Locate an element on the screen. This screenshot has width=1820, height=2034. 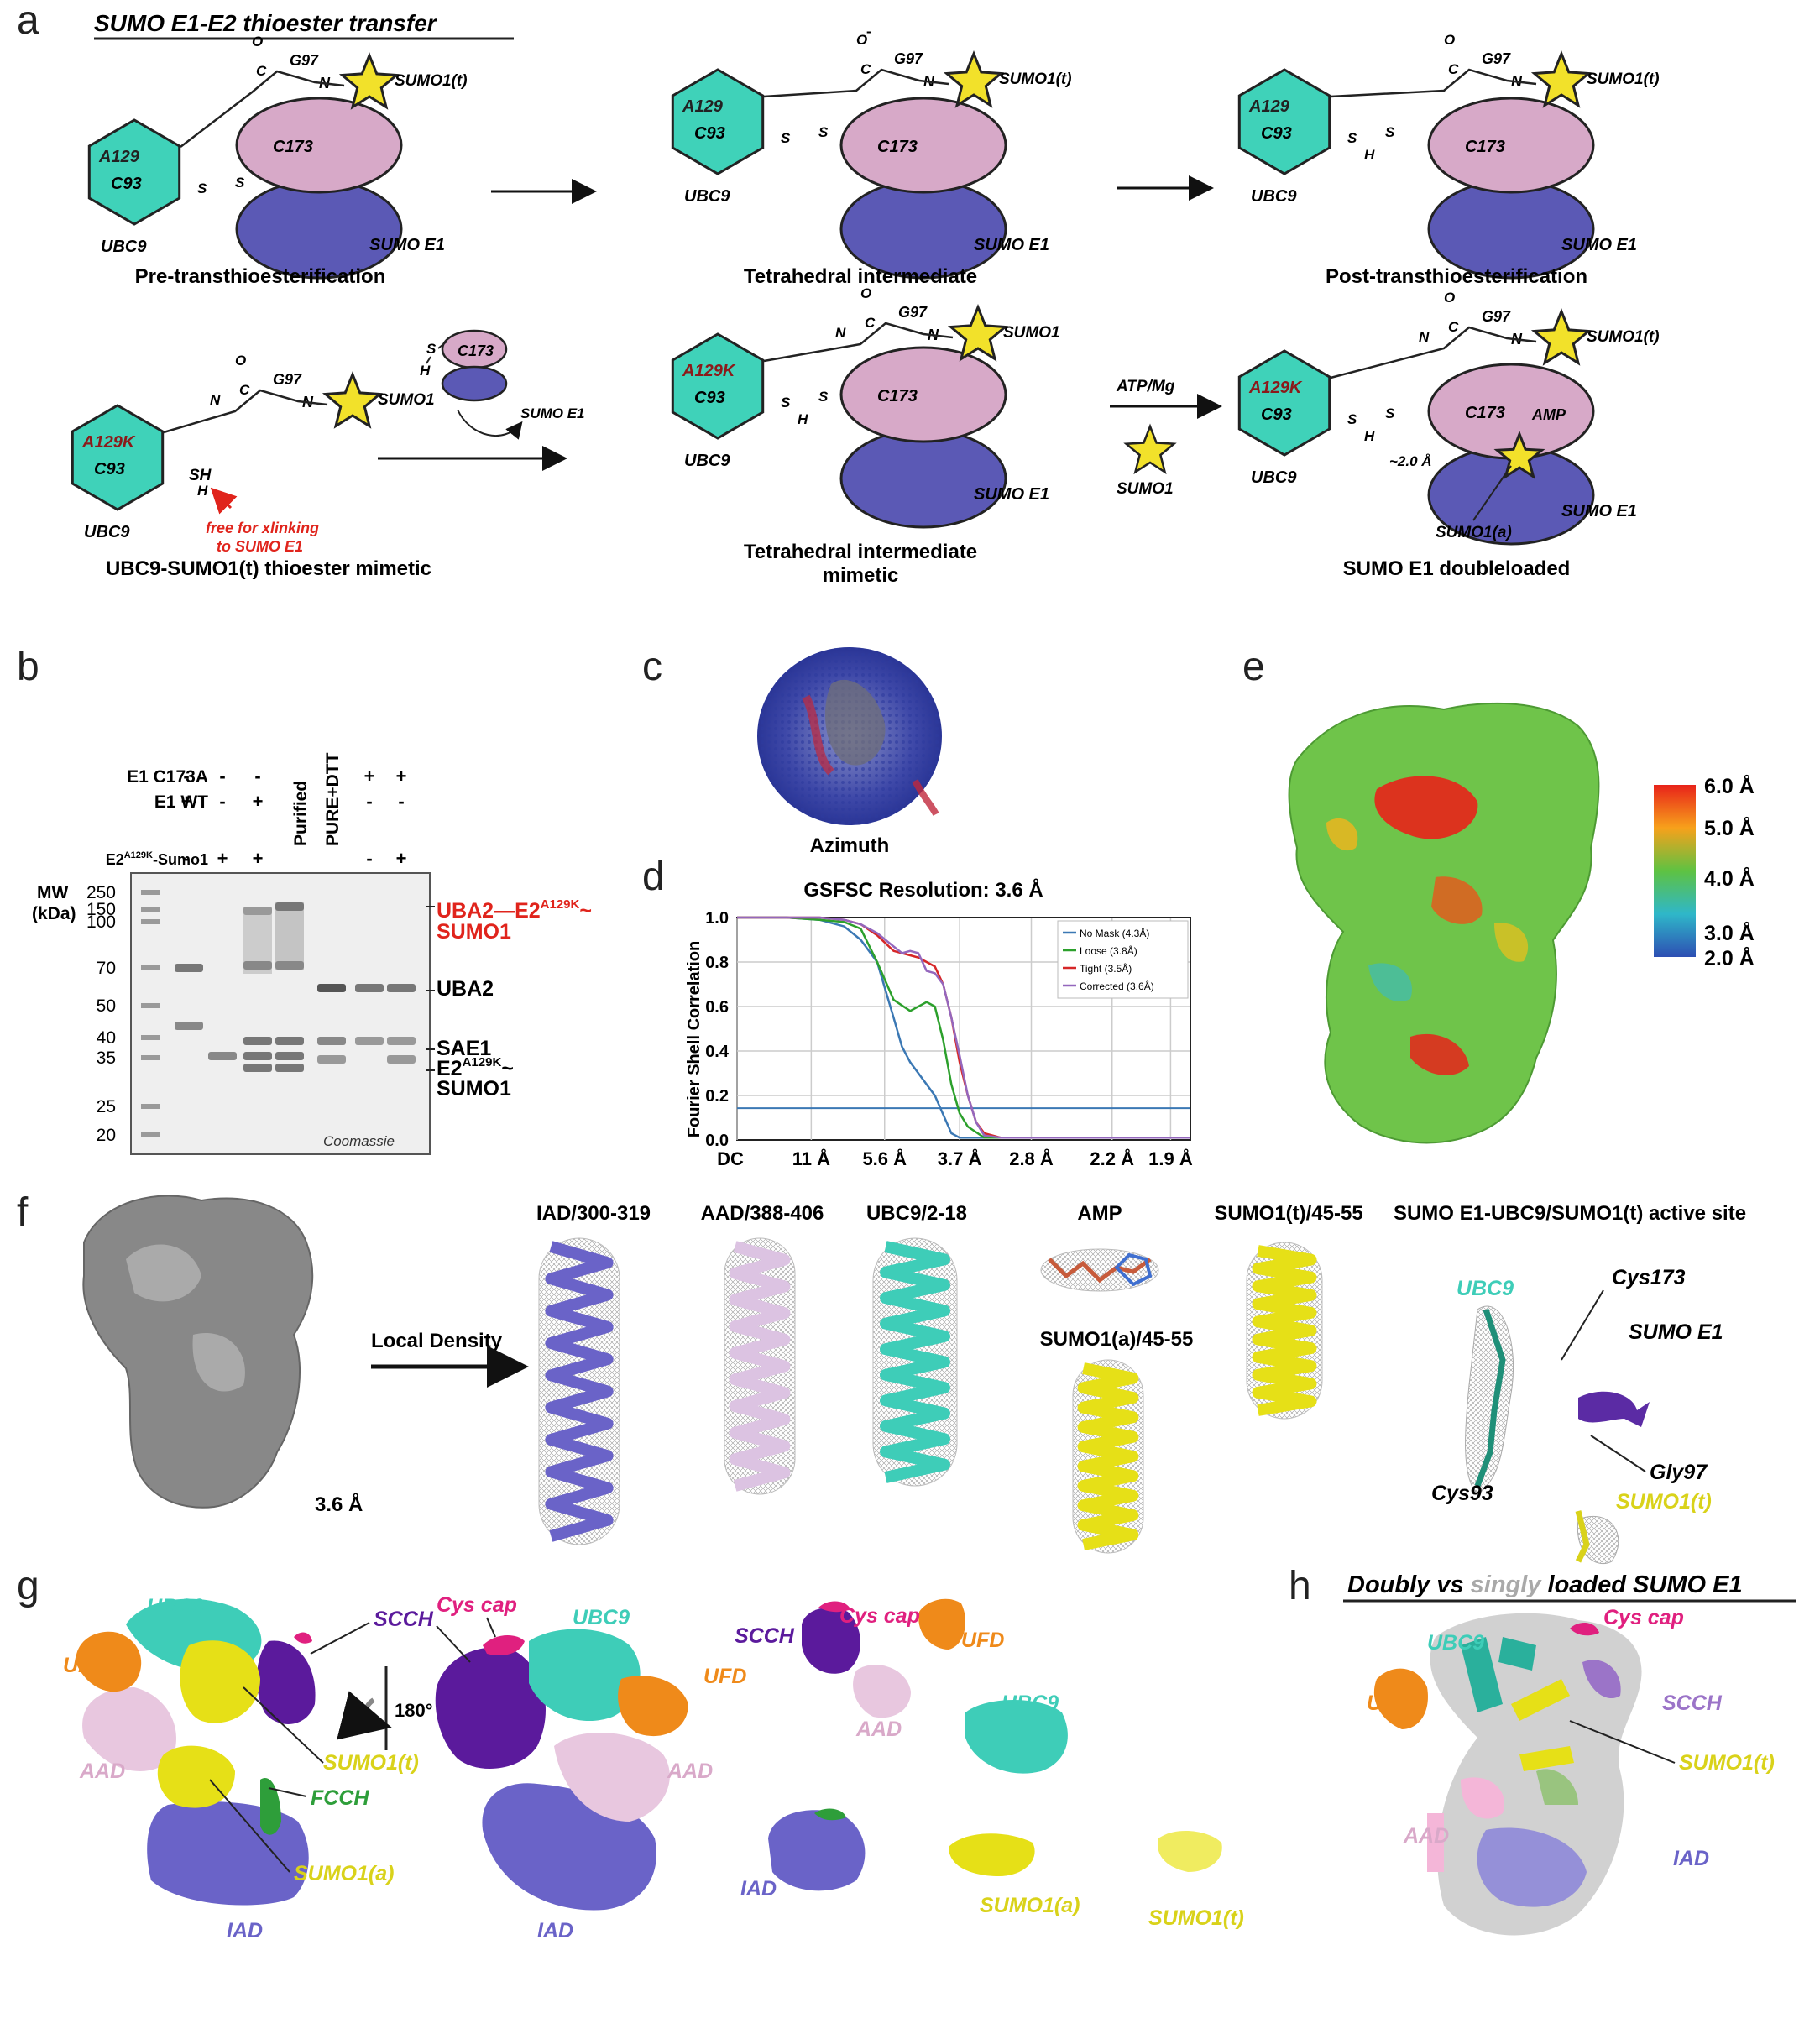
g-cyscap-mid: Cys cap is located at coordinates (477, 1605).